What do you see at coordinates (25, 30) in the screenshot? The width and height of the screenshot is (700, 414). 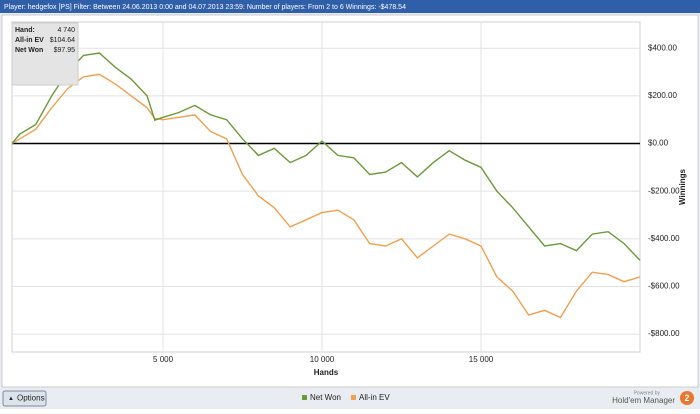 I see `info-label: Hand:` at bounding box center [25, 30].